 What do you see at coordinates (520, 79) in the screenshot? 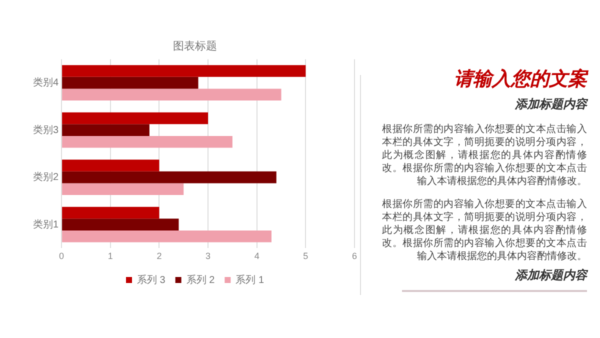
I see `text: 请输入您的文案` at bounding box center [520, 79].